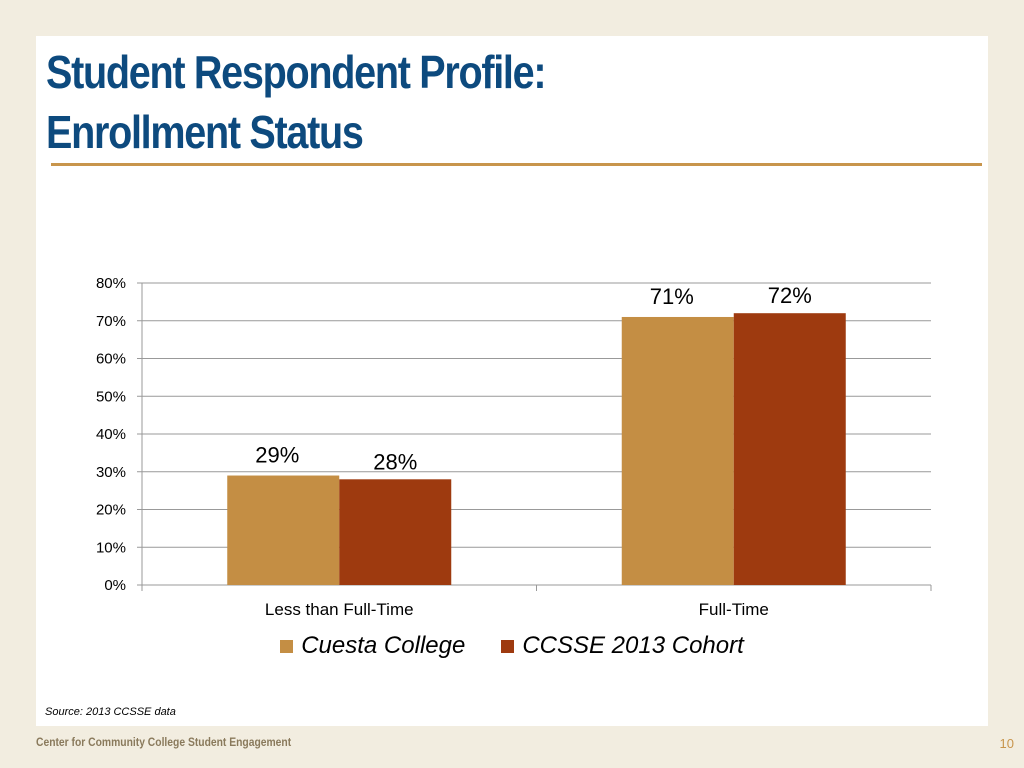  I want to click on y-tick-label: 80%, so click(111, 283).